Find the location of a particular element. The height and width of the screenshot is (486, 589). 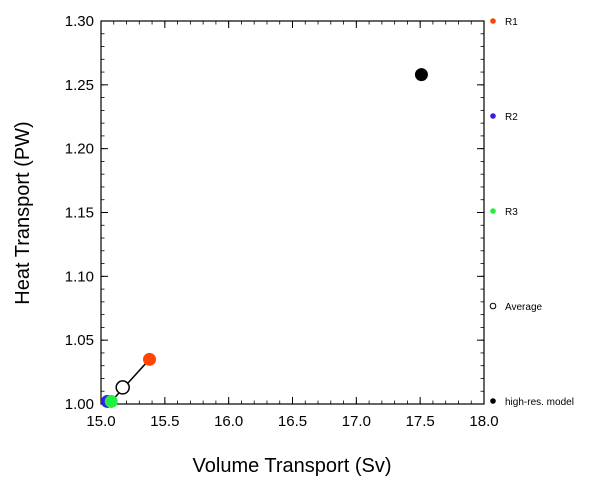

y-axis-title: Heat Transport (PW) is located at coordinates (23, 212).